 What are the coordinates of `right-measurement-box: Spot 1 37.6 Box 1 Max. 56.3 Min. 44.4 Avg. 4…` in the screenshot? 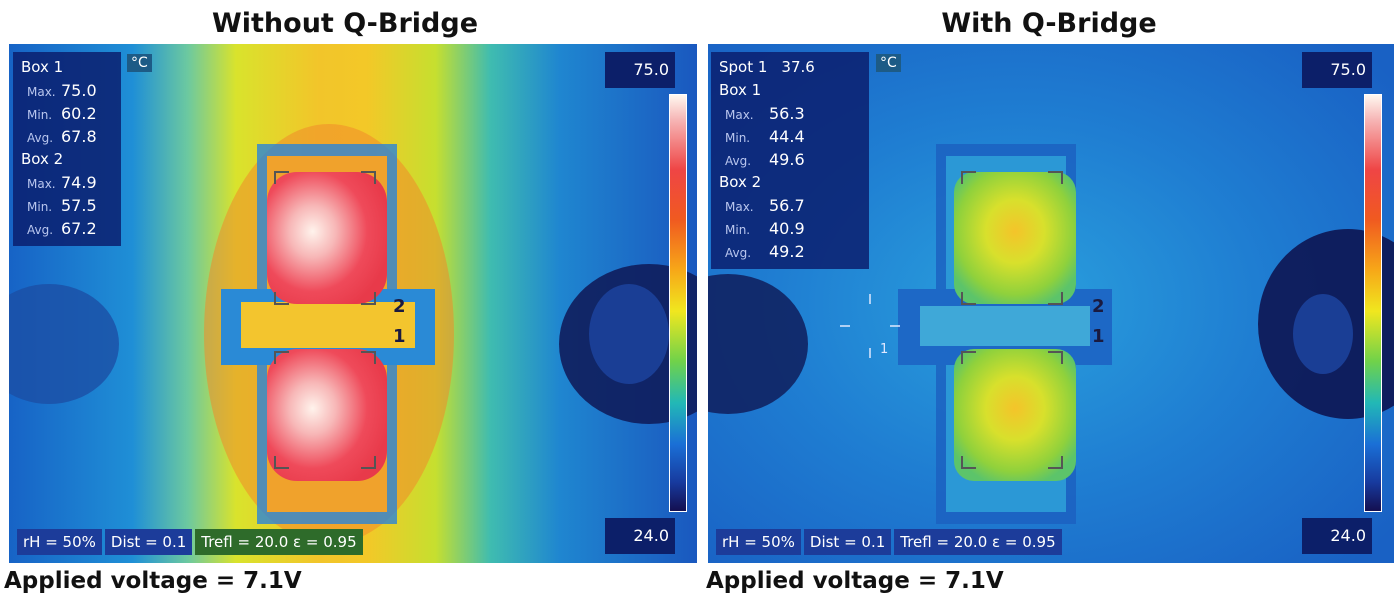 It's located at (790, 160).